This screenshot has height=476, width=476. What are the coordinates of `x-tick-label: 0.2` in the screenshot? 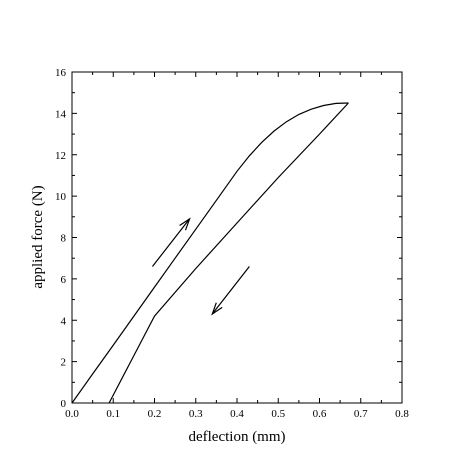 It's located at (155, 414).